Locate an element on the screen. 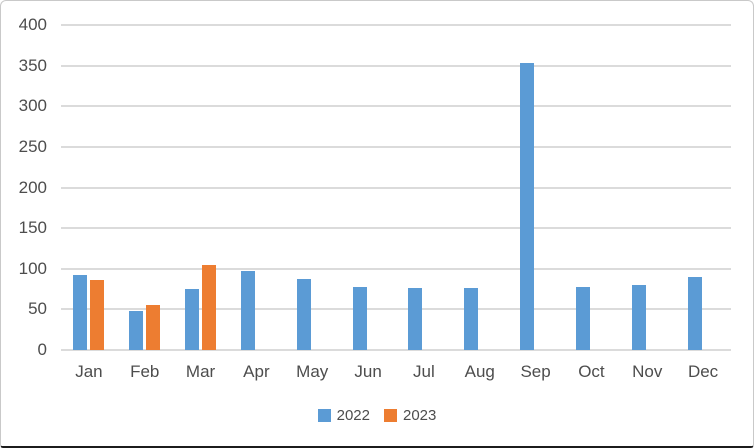 Image resolution: width=754 pixels, height=448 pixels. chart-legend: 2022 2023 is located at coordinates (377, 415).